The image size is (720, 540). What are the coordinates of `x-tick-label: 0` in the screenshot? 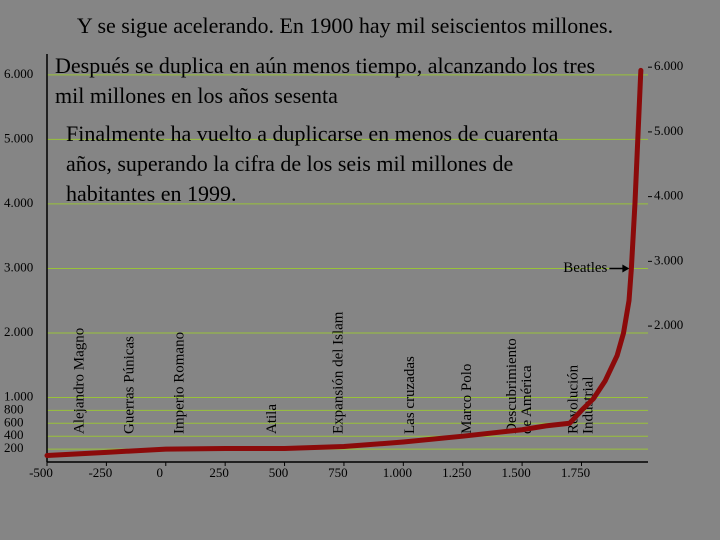 It's located at (160, 472).